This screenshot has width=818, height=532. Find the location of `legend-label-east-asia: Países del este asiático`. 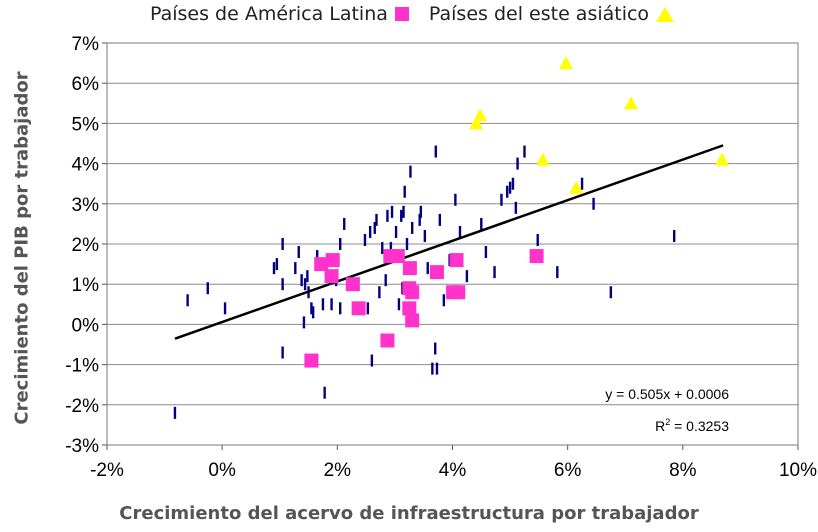

legend-label-east-asia: Países del este asiático is located at coordinates (539, 14).